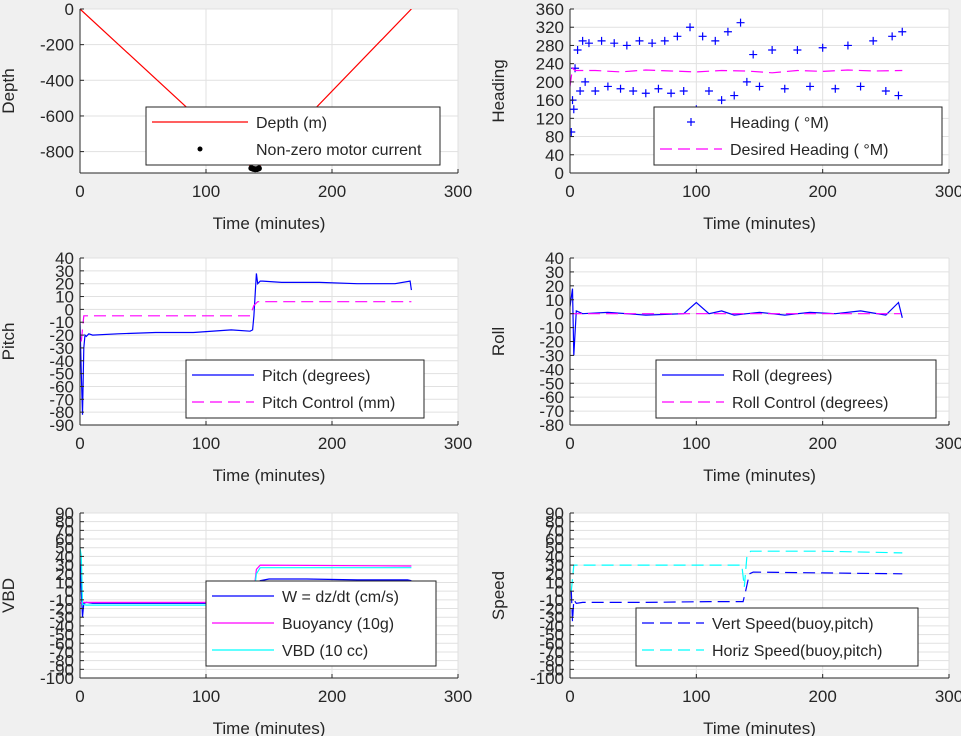 This screenshot has height=736, width=961. I want to click on legend-swatch-non-zero-motor-current, so click(200, 149).